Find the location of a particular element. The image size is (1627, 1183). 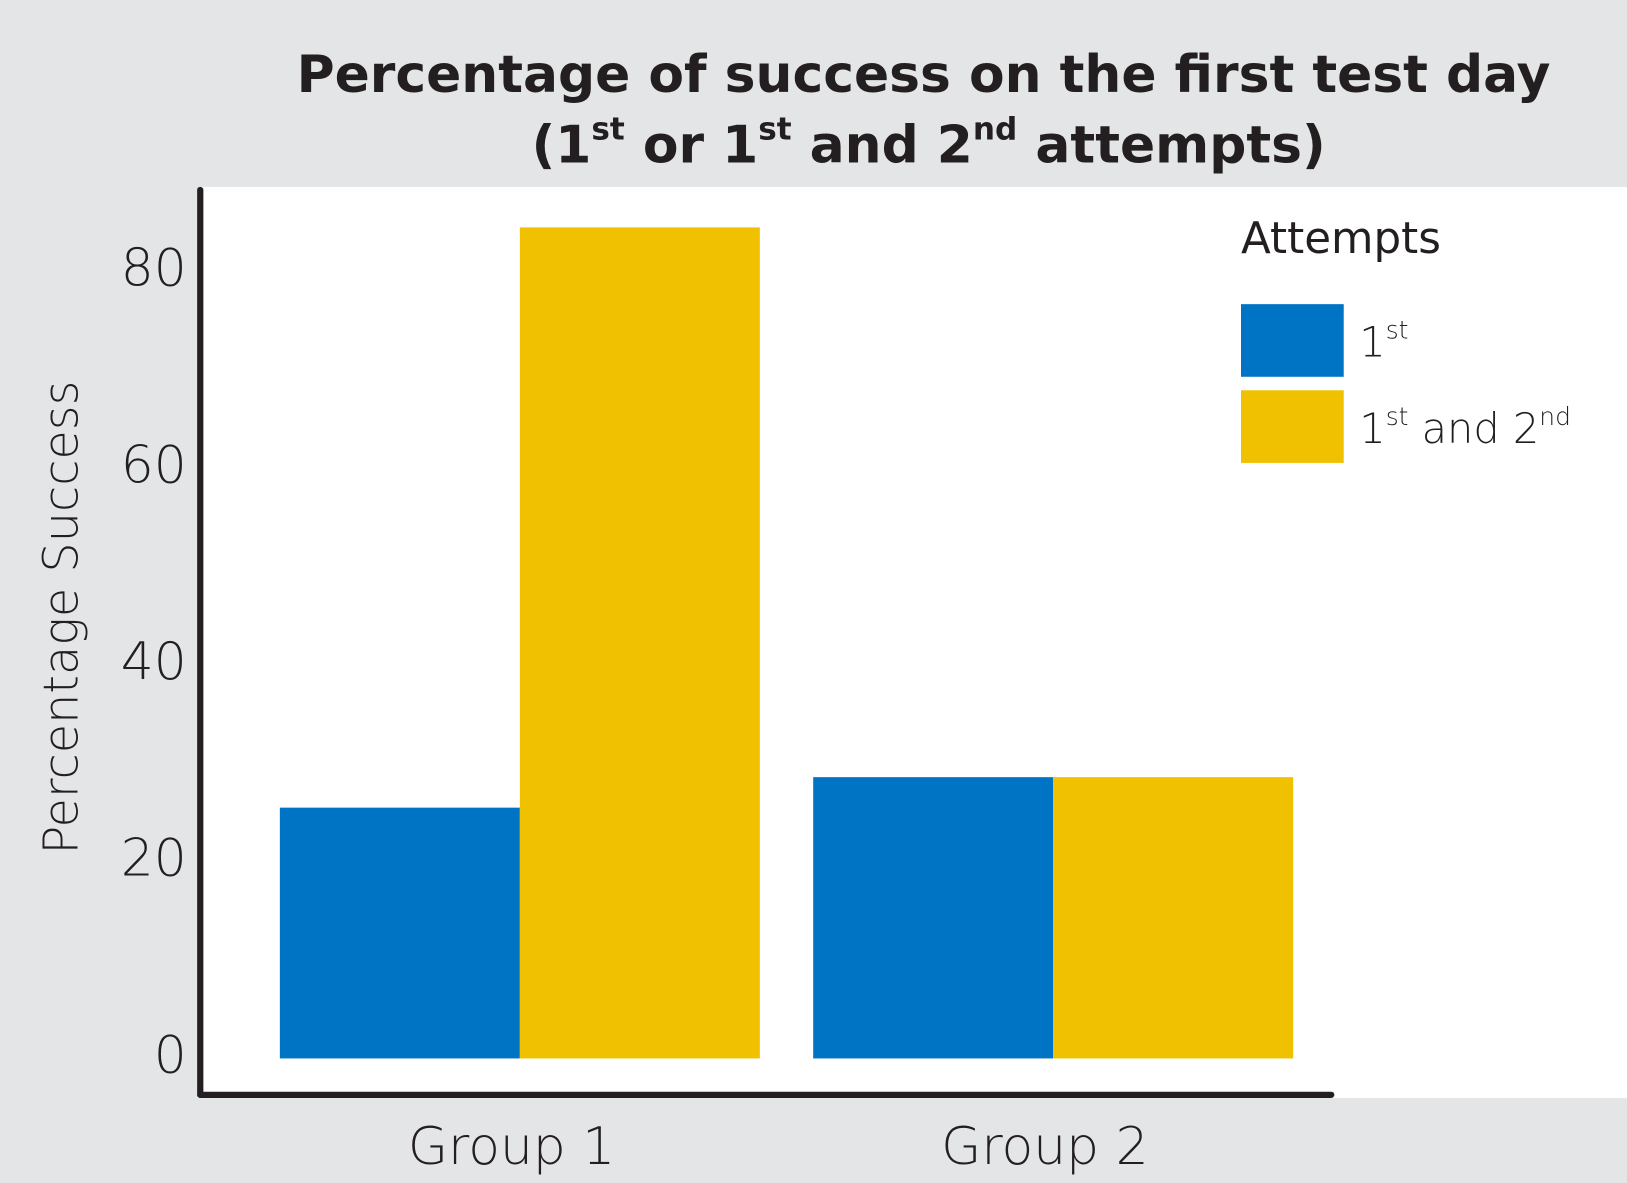

legend-title: Attempts is located at coordinates (1341, 239).